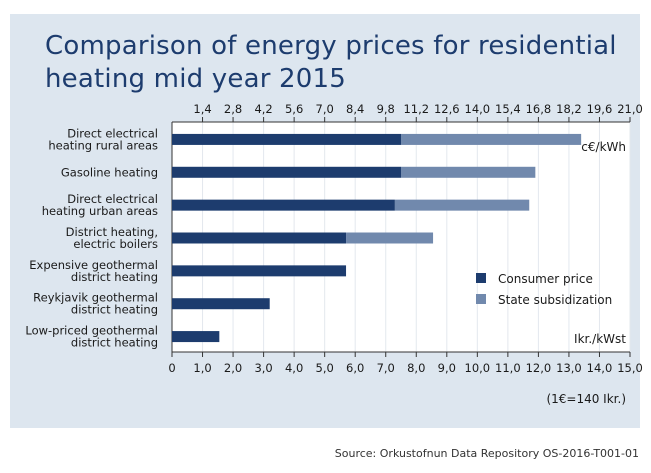  Describe the element at coordinates (196, 79) in the screenshot. I see `chart-title-line-2: heating mid year 2015` at that location.